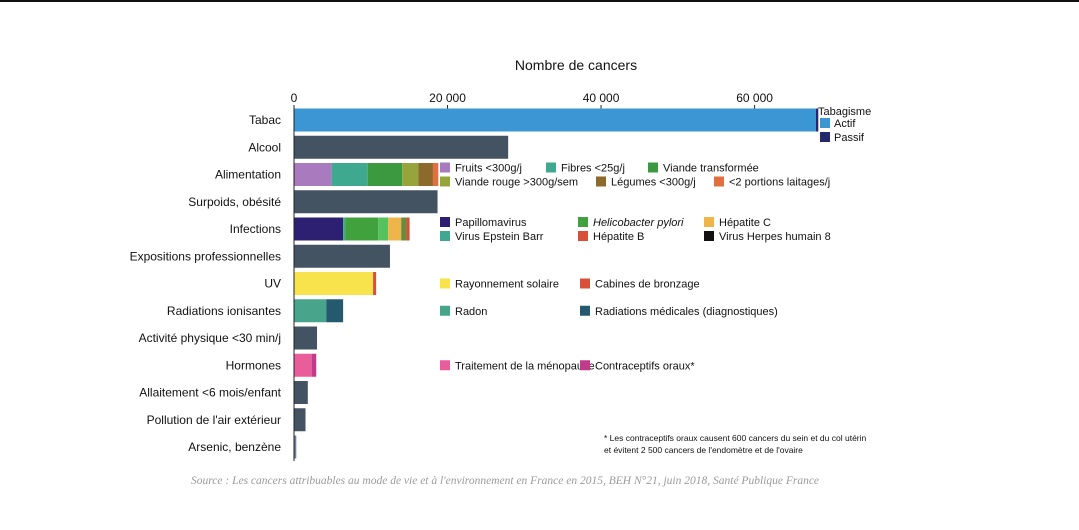 This screenshot has width=1079, height=530. Describe the element at coordinates (491, 223) in the screenshot. I see `legend-label: Papillomavirus` at that location.